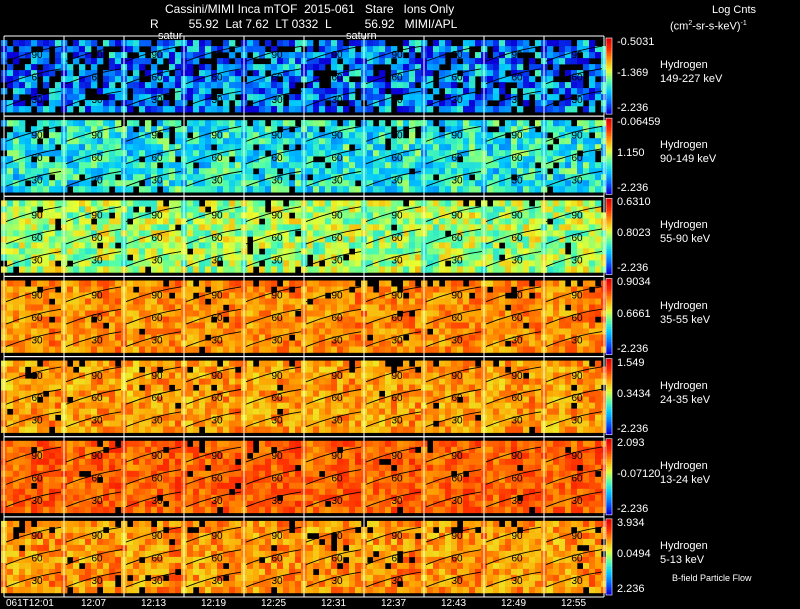  I want to click on colorbar-step, so click(609, 95).